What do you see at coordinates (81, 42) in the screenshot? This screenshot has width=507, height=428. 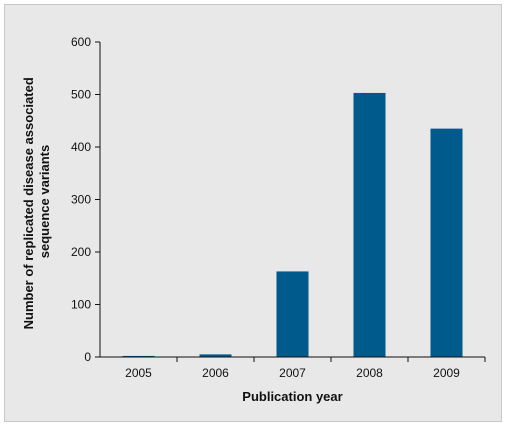 I see `y-tick-label: 600` at bounding box center [81, 42].